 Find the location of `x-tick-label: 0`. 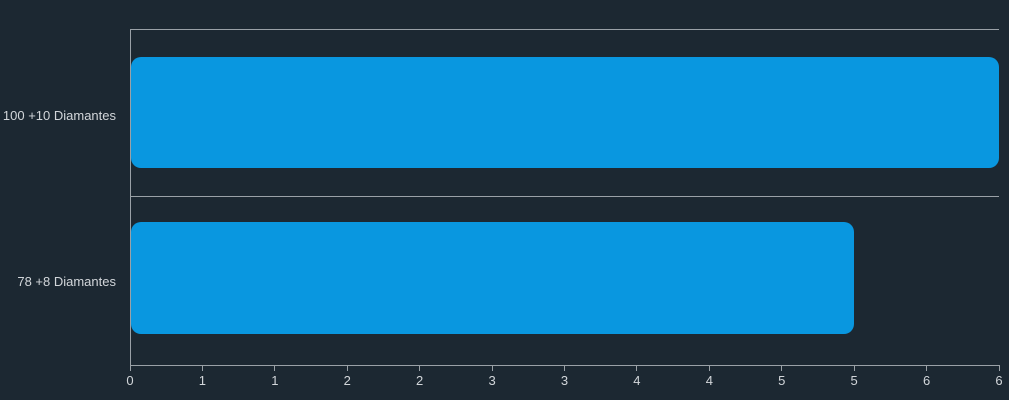

x-tick-label: 0 is located at coordinates (130, 380).